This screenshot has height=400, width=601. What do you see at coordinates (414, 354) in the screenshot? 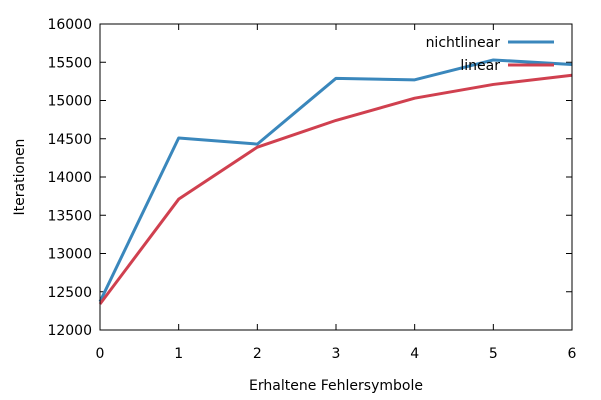
I see `x-tick-label: 4` at bounding box center [414, 354].